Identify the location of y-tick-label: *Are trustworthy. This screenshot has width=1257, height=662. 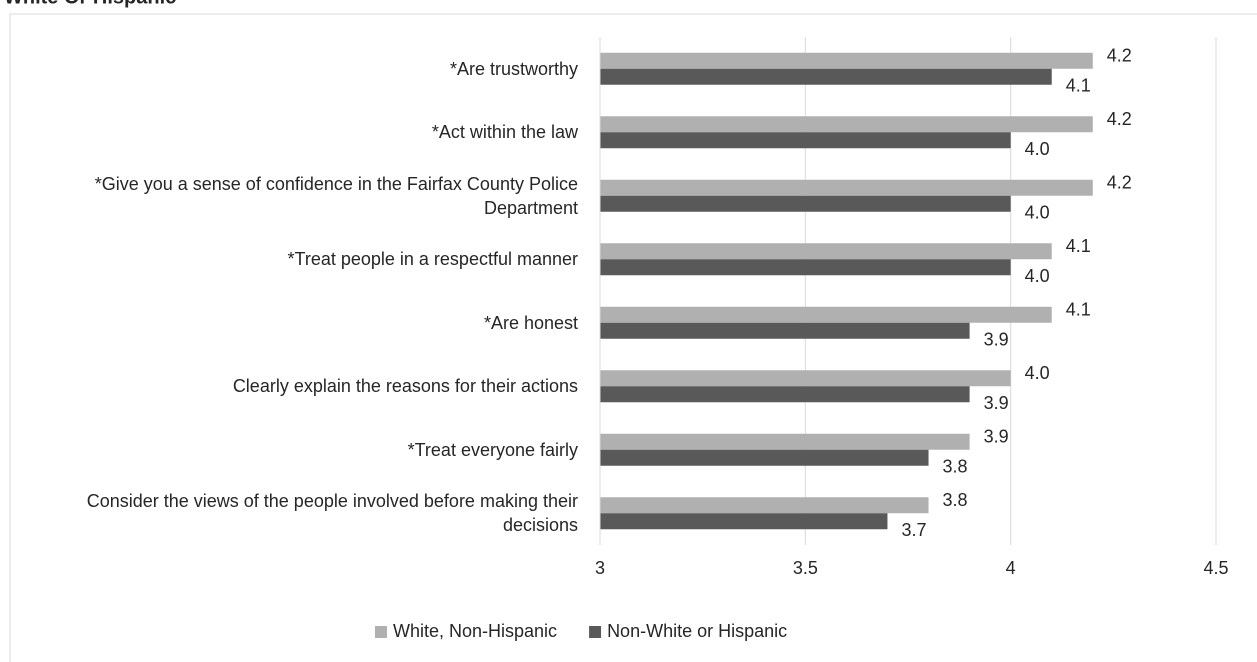
(513, 68).